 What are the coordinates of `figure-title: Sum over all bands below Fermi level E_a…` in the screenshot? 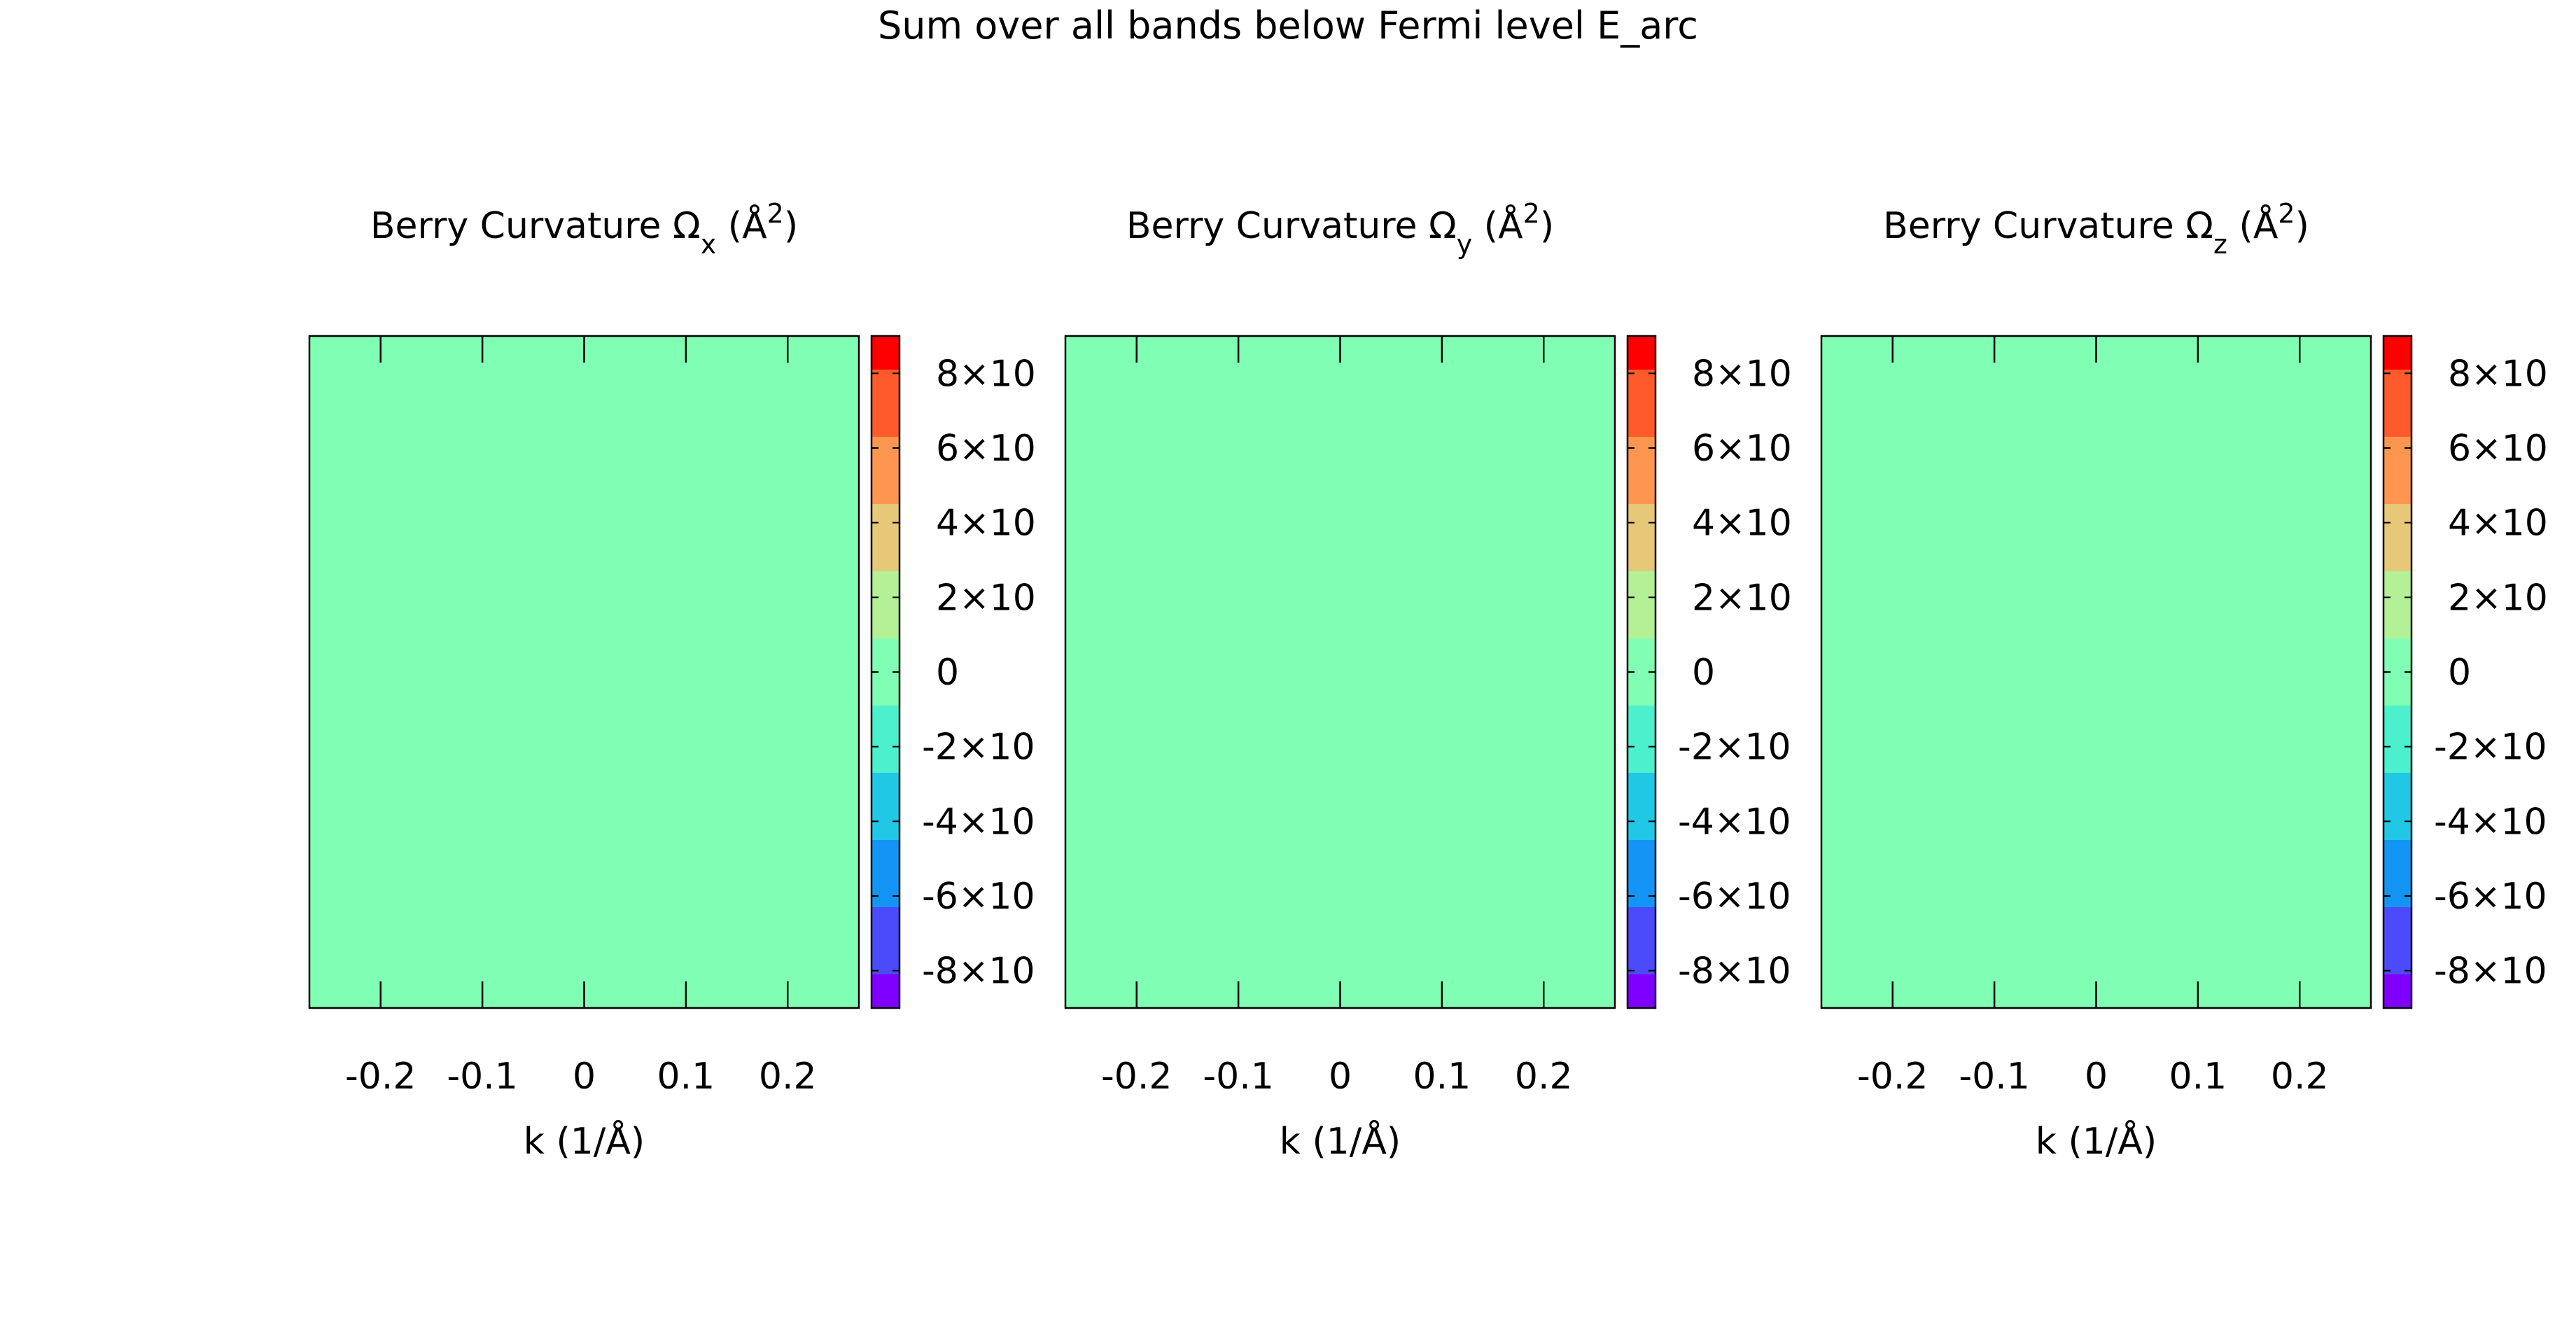 It's located at (1288, 26).